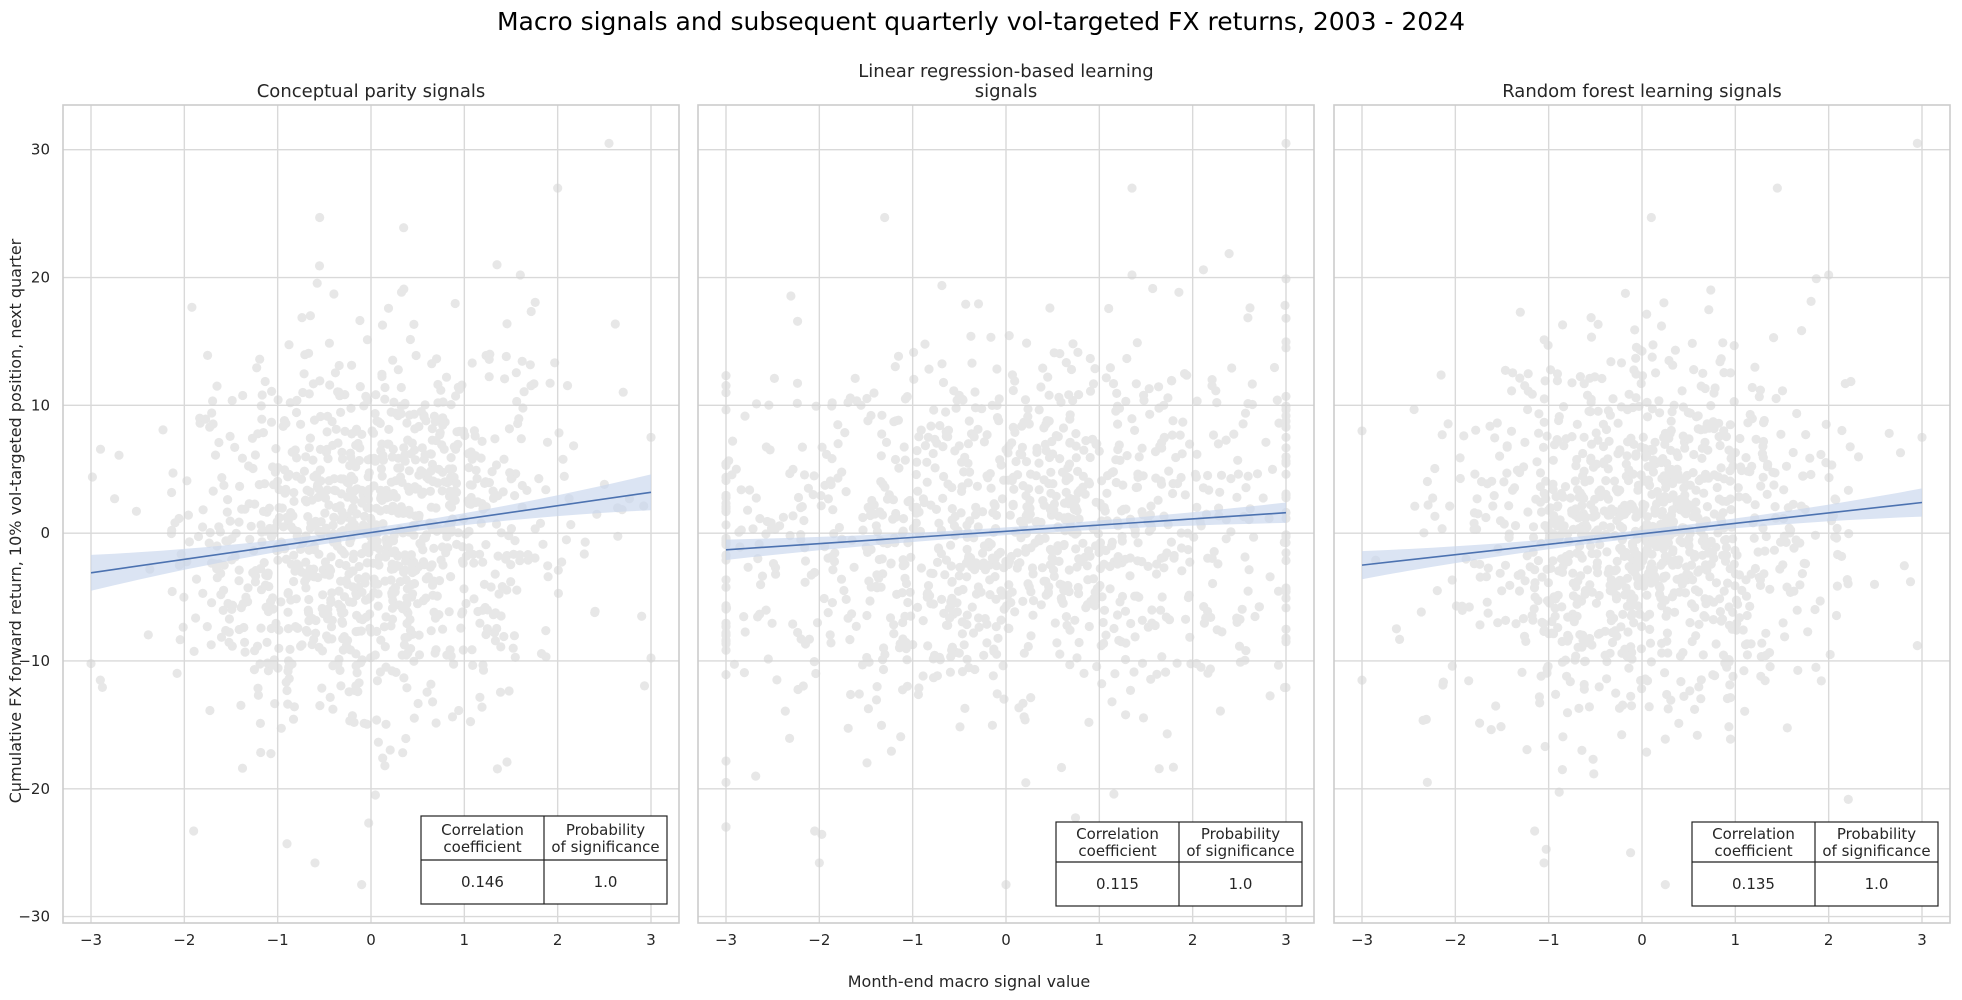 The height and width of the screenshot is (1000, 1962). I want to click on significance-value: 1.0, so click(1877, 884).